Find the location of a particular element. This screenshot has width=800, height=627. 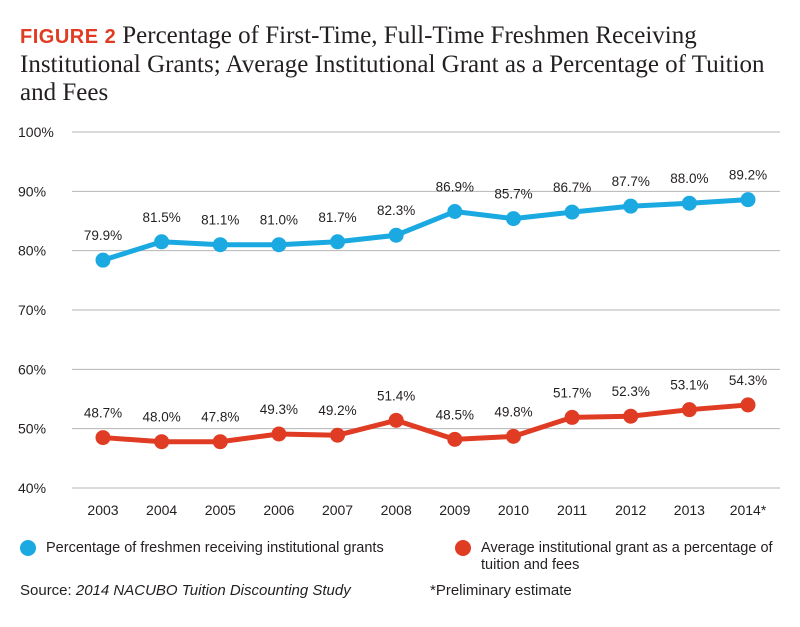

data-label: 48.7% is located at coordinates (103, 413).